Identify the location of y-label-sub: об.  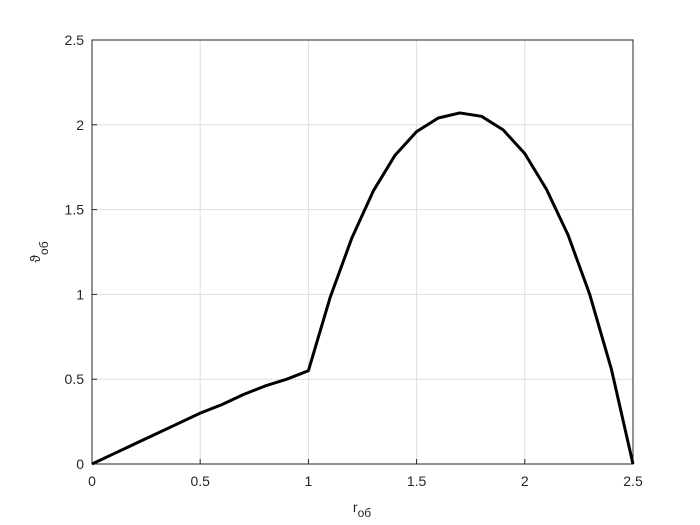
(44, 248).